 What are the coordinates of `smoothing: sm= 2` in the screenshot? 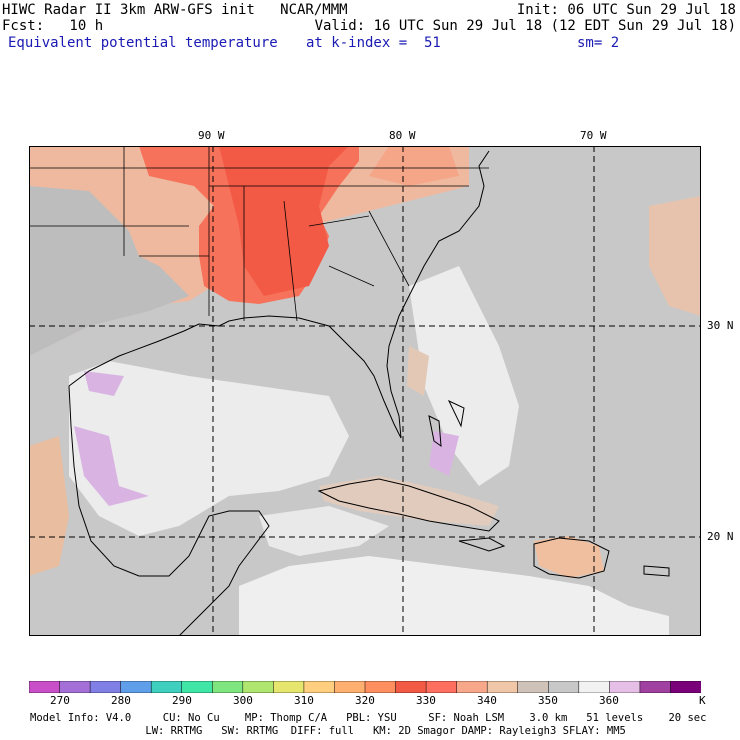 It's located at (598, 43).